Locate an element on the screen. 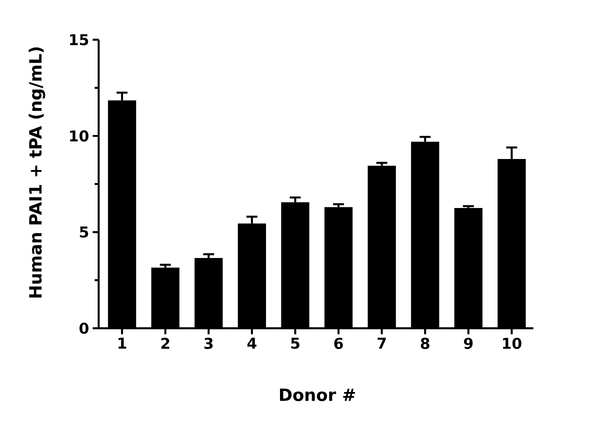 Image resolution: width=600 pixels, height=428 pixels. x-tick-label: 6 is located at coordinates (338, 344).